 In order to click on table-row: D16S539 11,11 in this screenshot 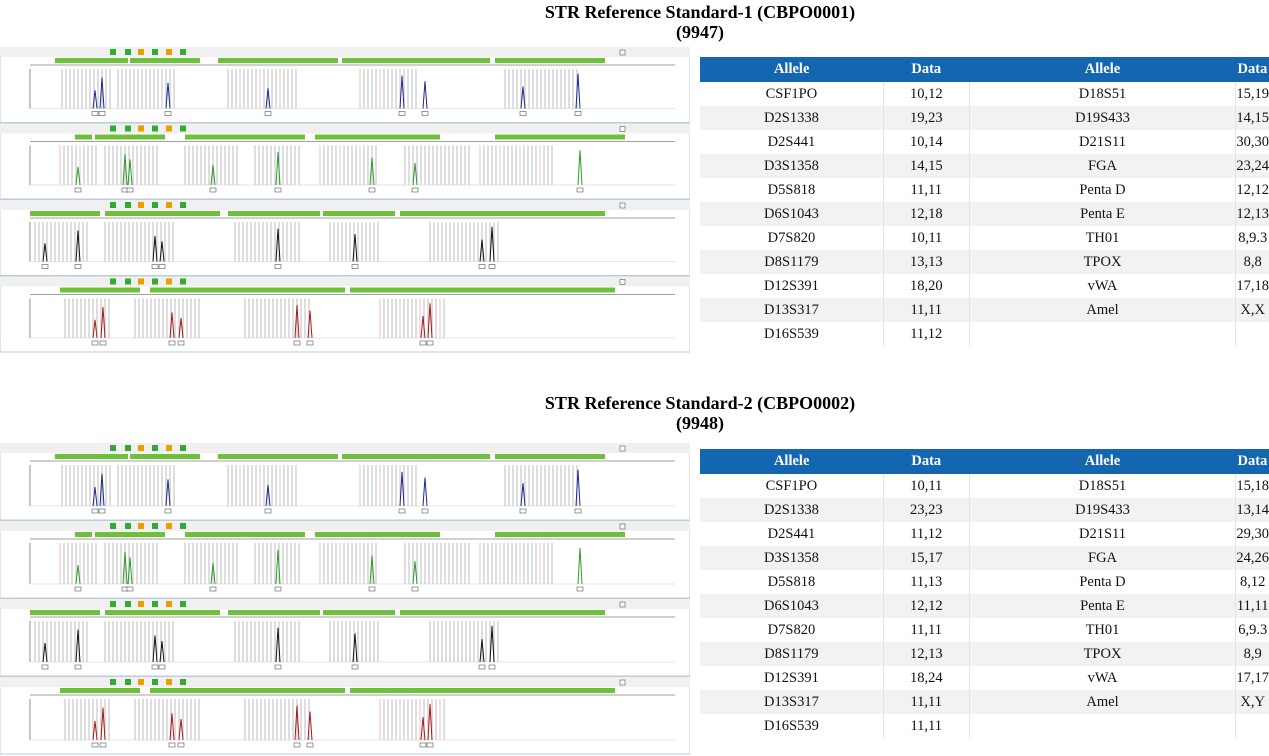, I will do `click(984, 726)`.